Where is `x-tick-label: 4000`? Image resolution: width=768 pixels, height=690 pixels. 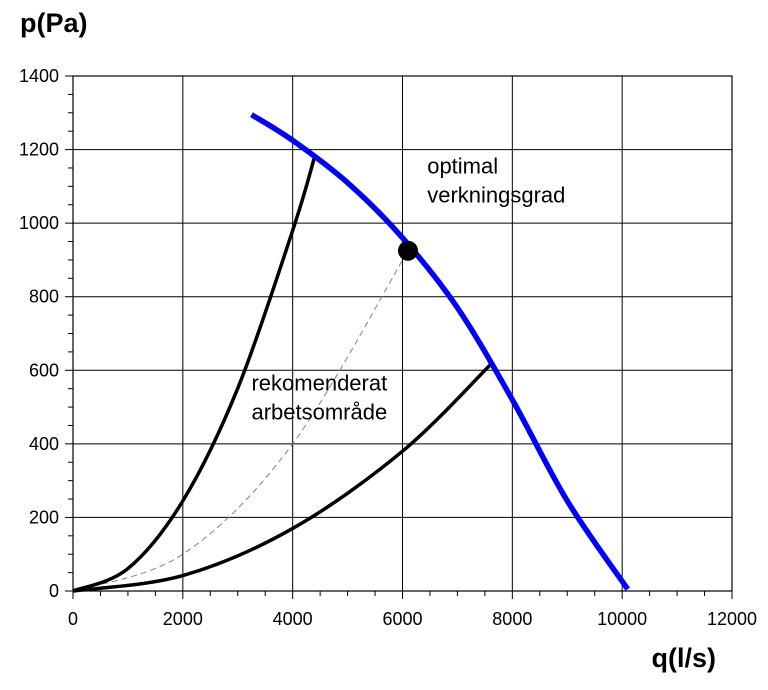
x-tick-label: 4000 is located at coordinates (293, 619).